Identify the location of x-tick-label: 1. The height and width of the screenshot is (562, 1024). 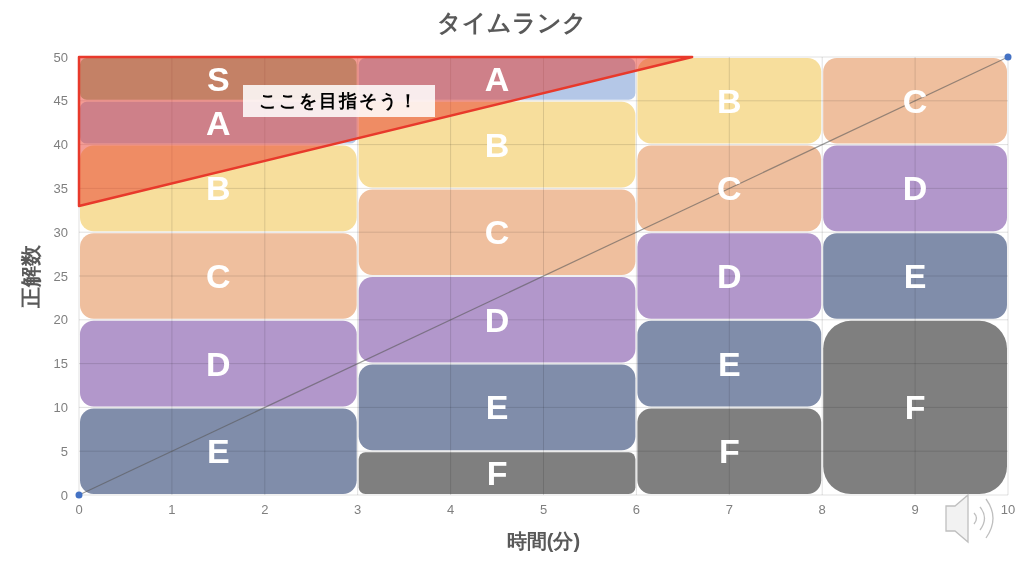
(172, 509).